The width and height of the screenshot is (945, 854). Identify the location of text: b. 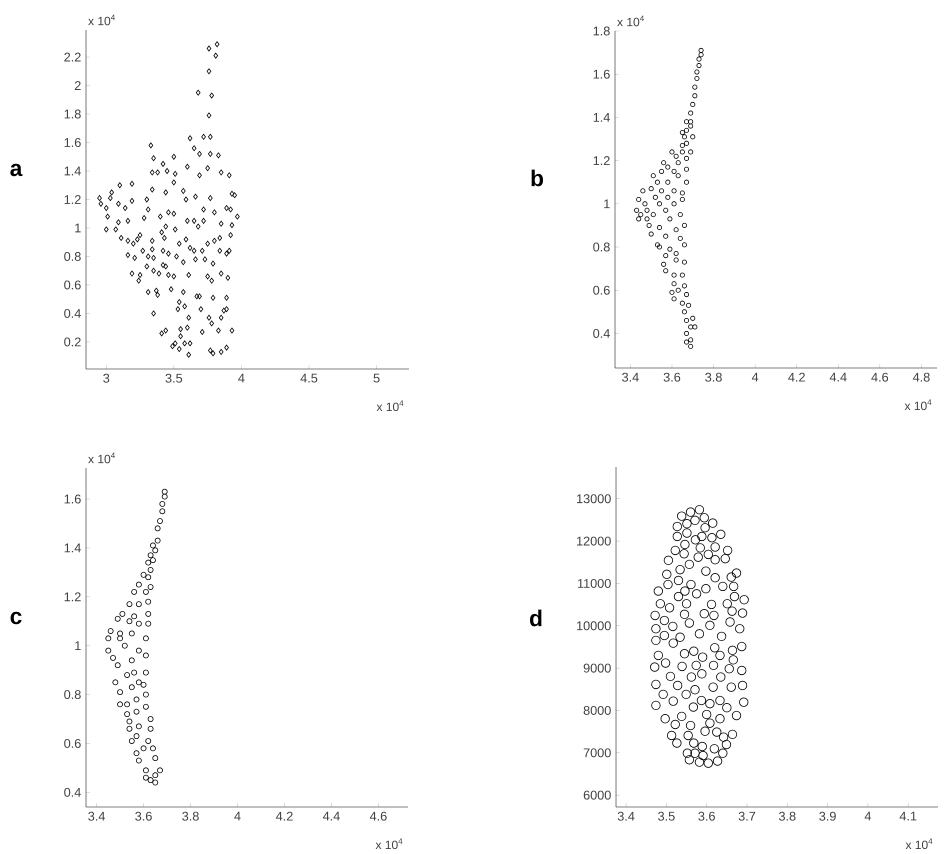
(538, 178).